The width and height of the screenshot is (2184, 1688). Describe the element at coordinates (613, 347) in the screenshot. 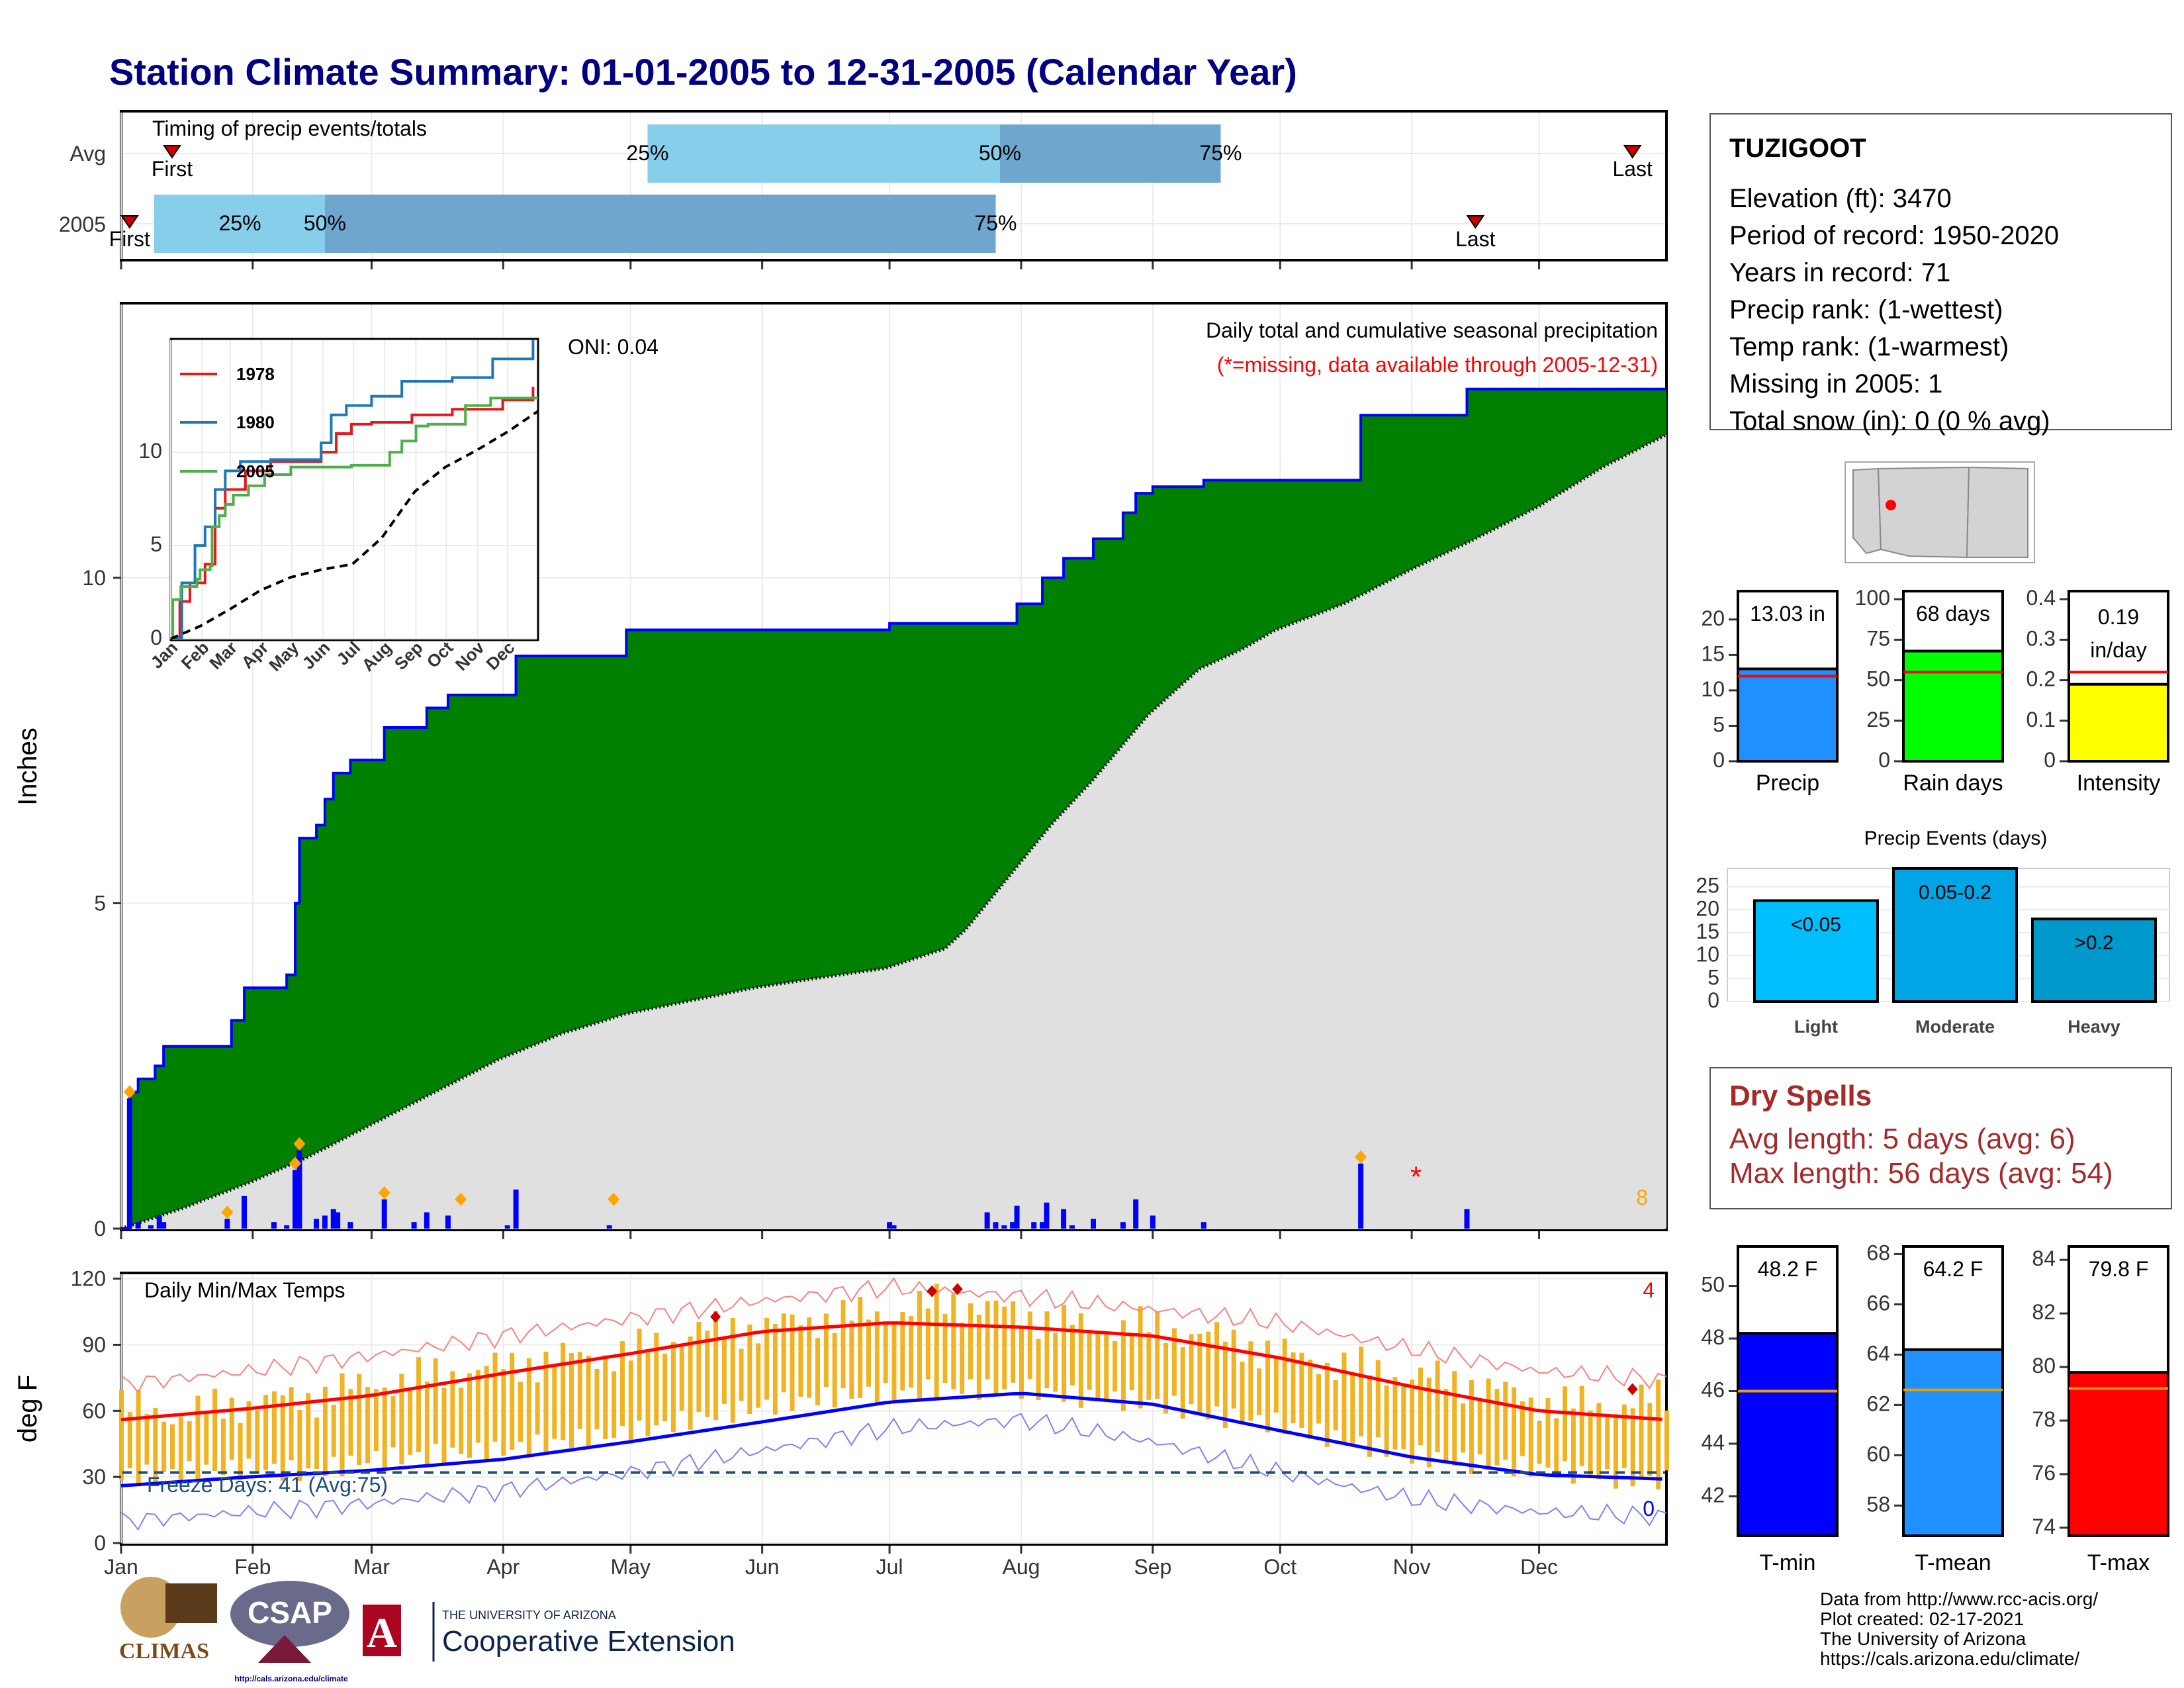

I see `oni-label: ONI: 0.04` at that location.